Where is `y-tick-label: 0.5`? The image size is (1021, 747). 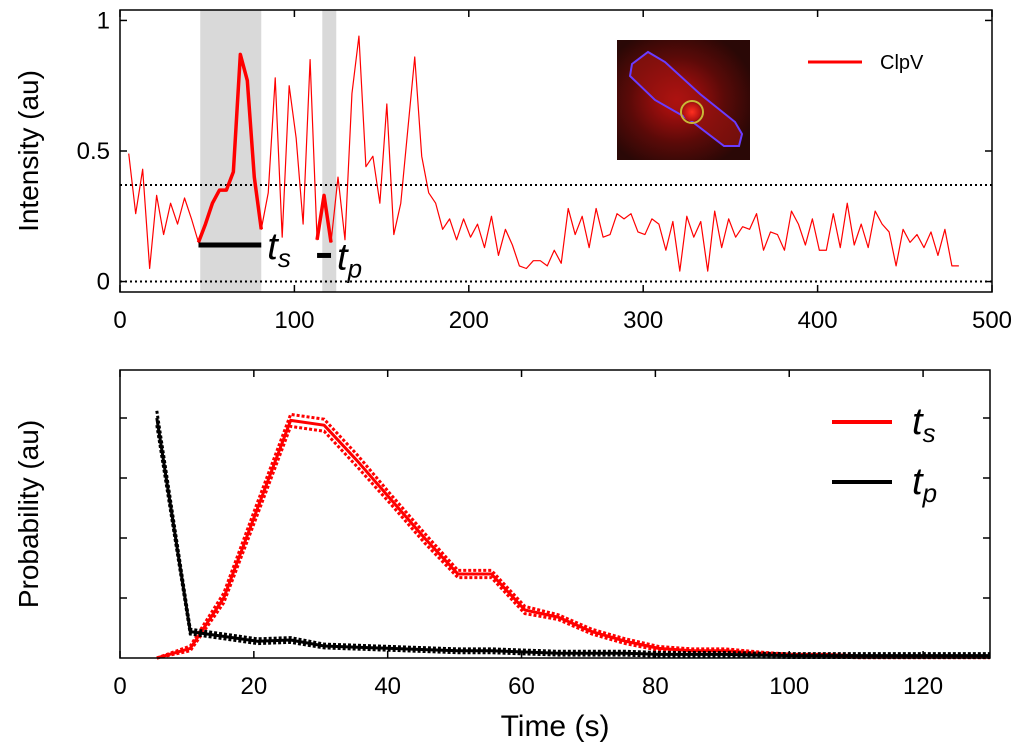
y-tick-label: 0.5 is located at coordinates (93, 151).